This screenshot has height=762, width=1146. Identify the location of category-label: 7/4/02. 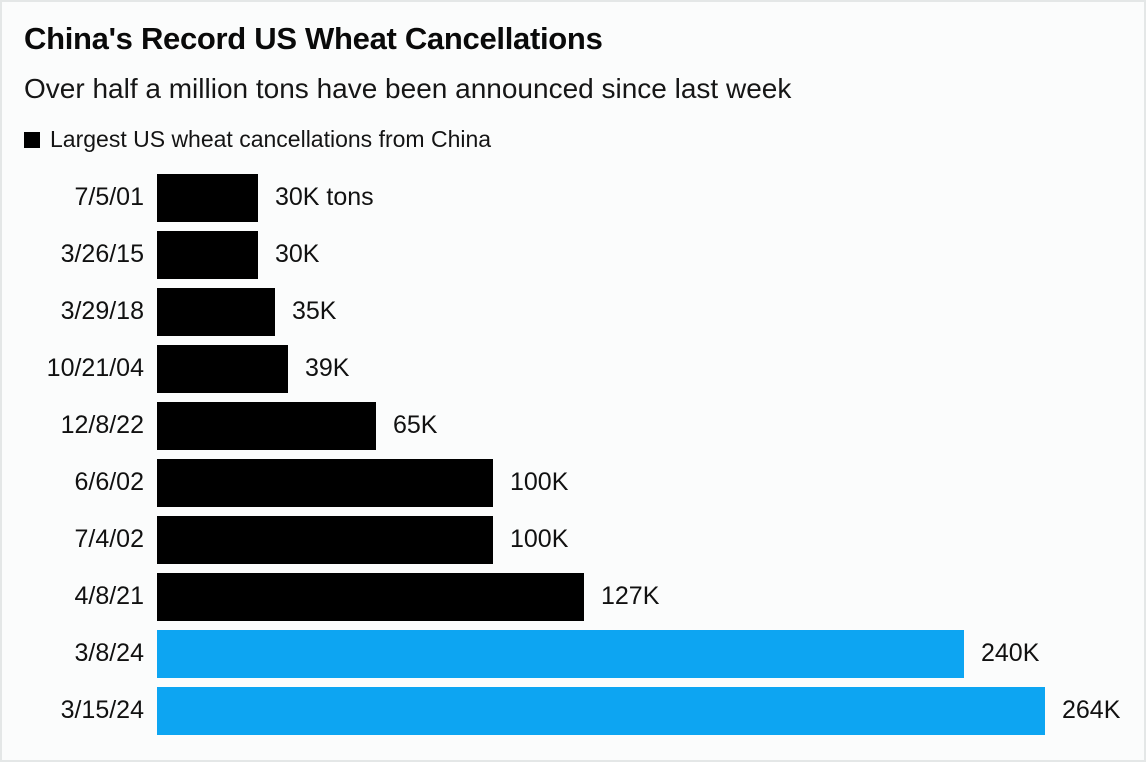
(109, 539).